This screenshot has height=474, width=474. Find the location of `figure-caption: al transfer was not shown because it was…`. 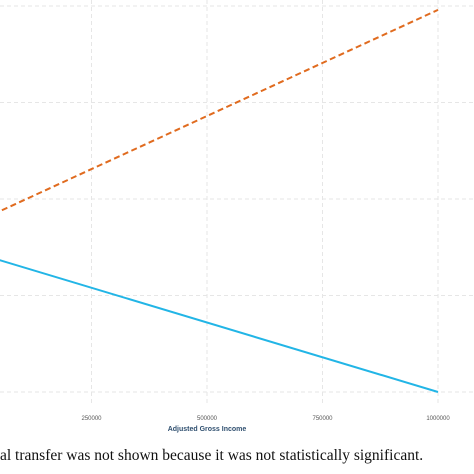

figure-caption: al transfer was not shown because it was… is located at coordinates (237, 459).